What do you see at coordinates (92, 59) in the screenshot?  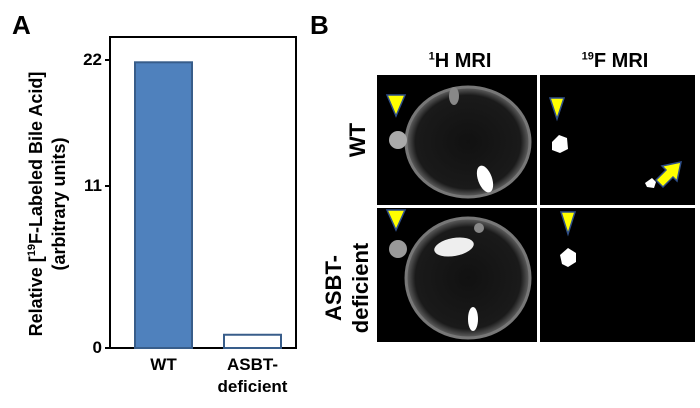 I see `y-tick-label: 22` at bounding box center [92, 59].